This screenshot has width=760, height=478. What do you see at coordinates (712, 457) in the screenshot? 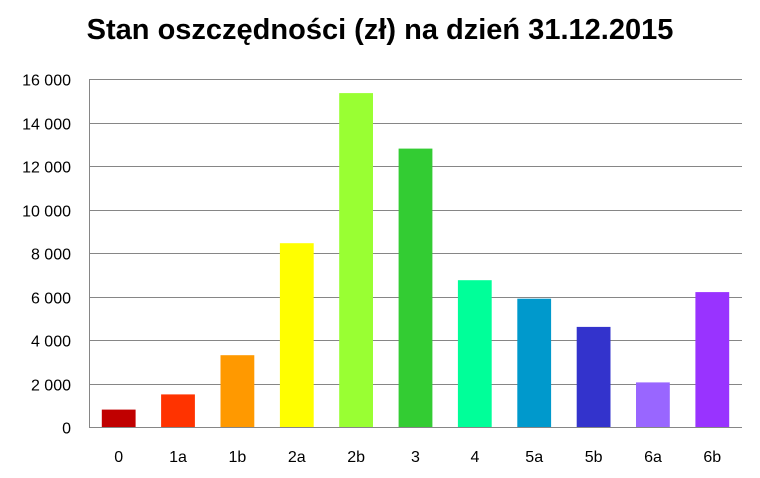
I see `x-tick-label: 6b` at bounding box center [712, 457].